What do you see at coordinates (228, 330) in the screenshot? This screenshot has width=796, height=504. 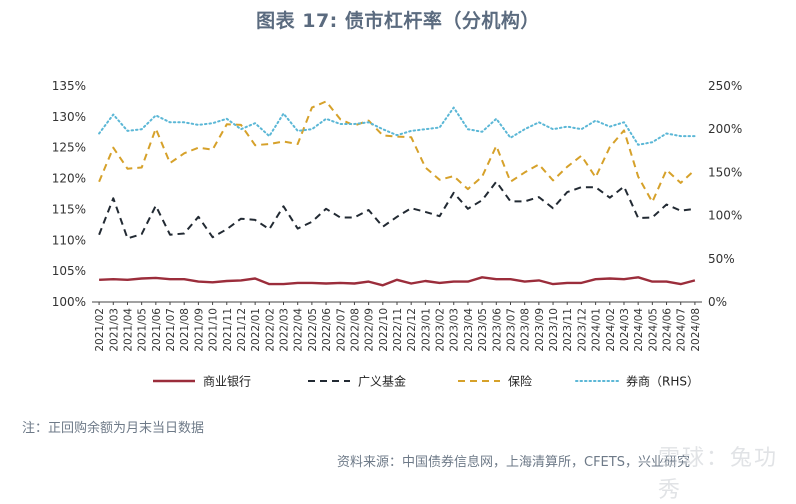 I see `x-tick-label: 2021/11` at bounding box center [228, 330].